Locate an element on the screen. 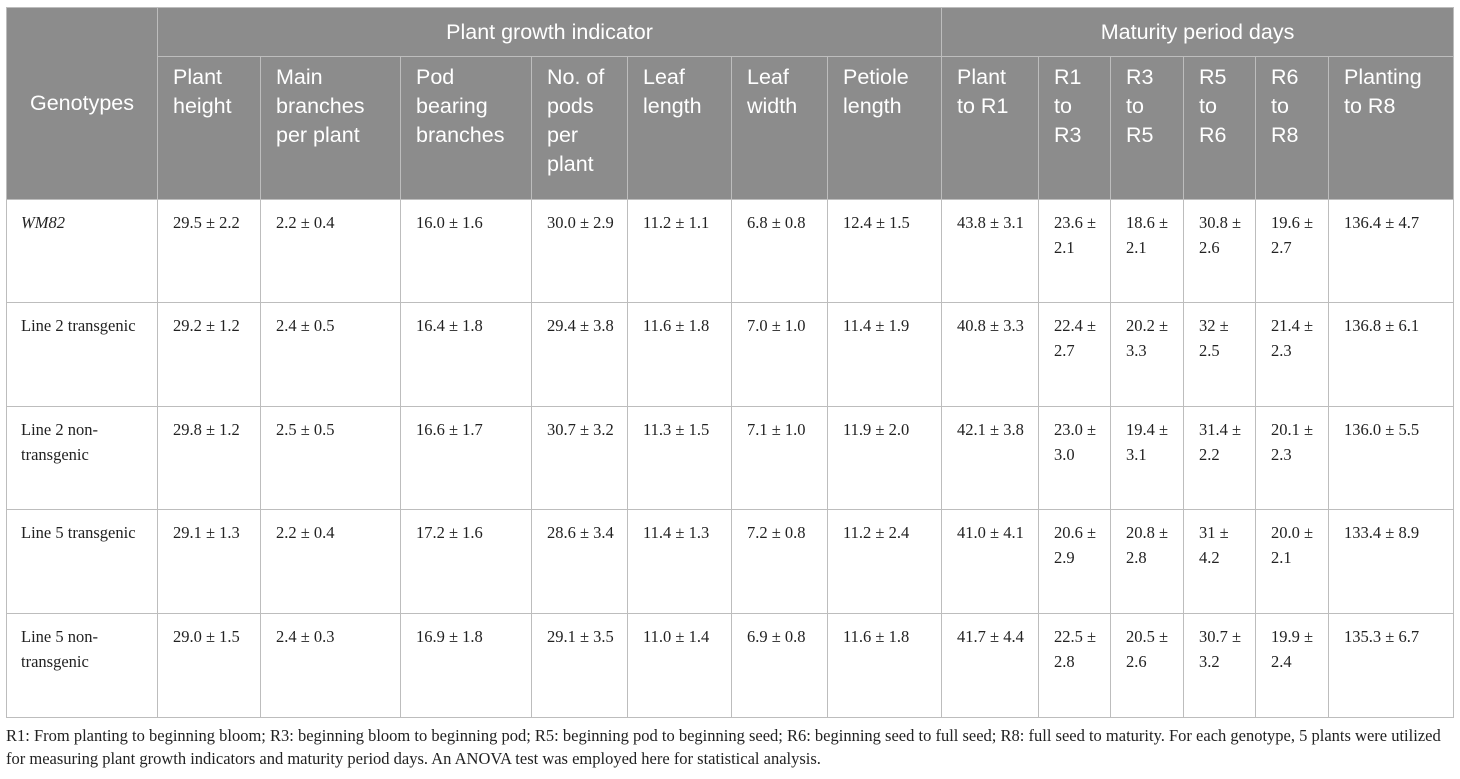 This screenshot has height=779, width=1460. column-header-leaf-width: Leaf width is located at coordinates (779, 128).